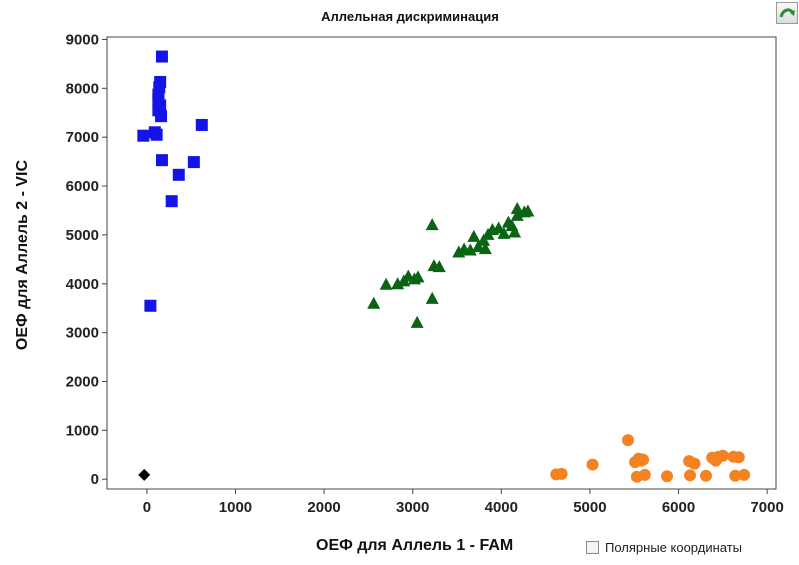  Describe the element at coordinates (82, 381) in the screenshot. I see `y-tick-label: 2000` at that location.